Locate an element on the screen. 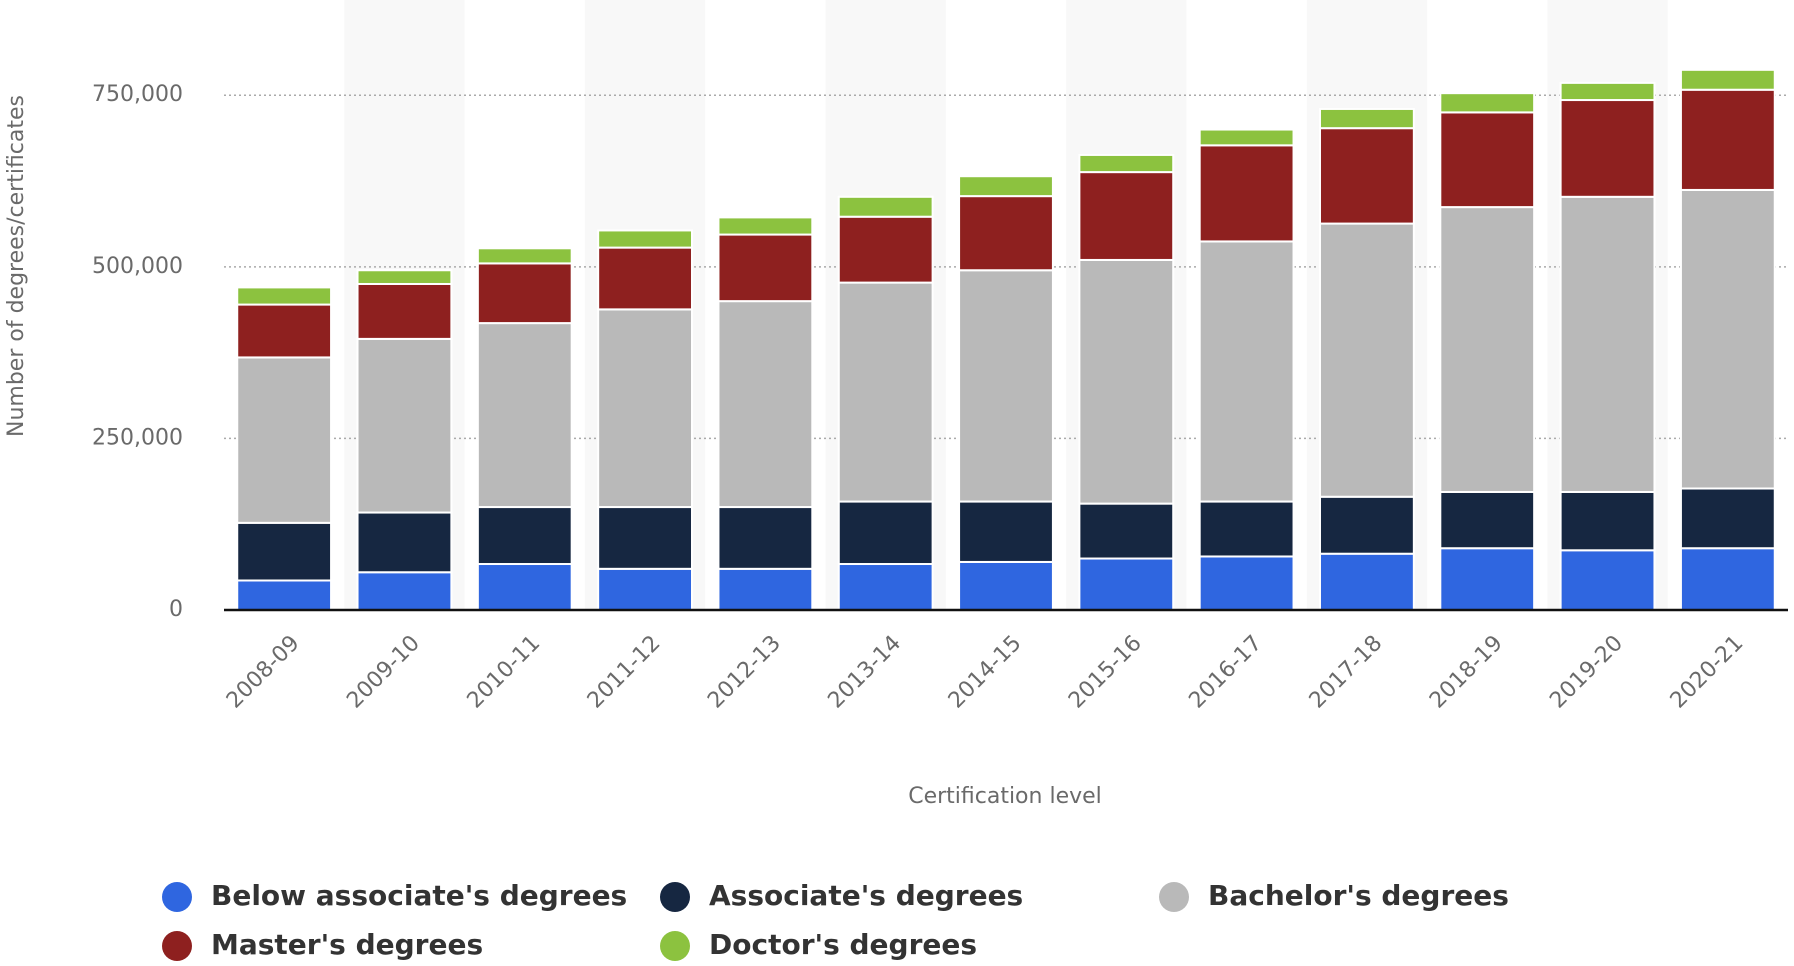  legend-label: Associate's degrees is located at coordinates (866, 895).